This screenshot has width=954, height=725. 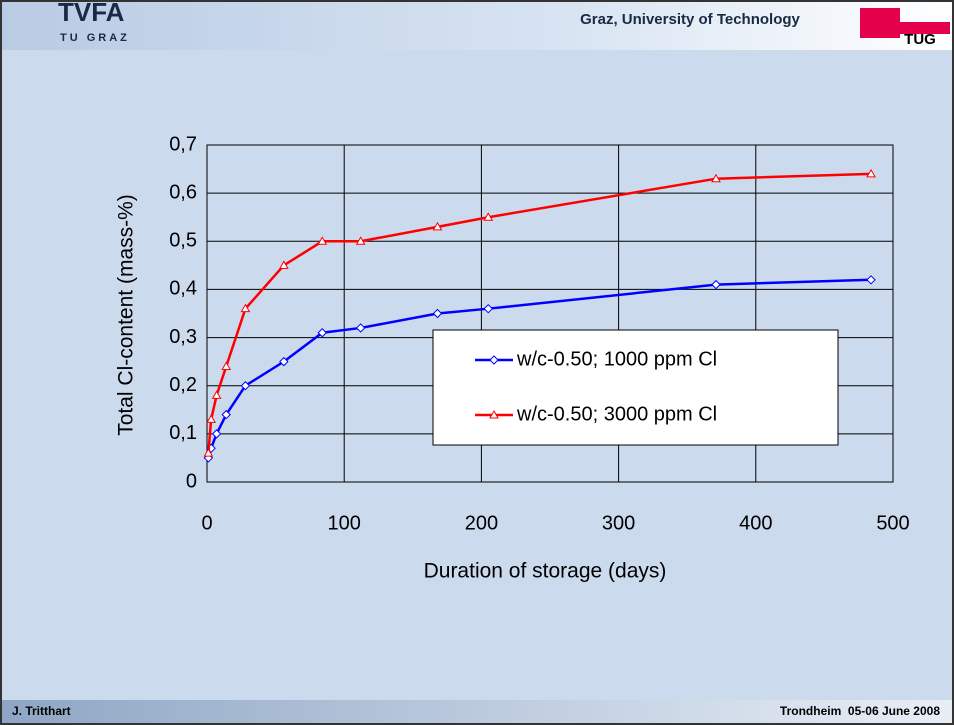 I want to click on y-tick-label: 0, so click(x=191, y=481).